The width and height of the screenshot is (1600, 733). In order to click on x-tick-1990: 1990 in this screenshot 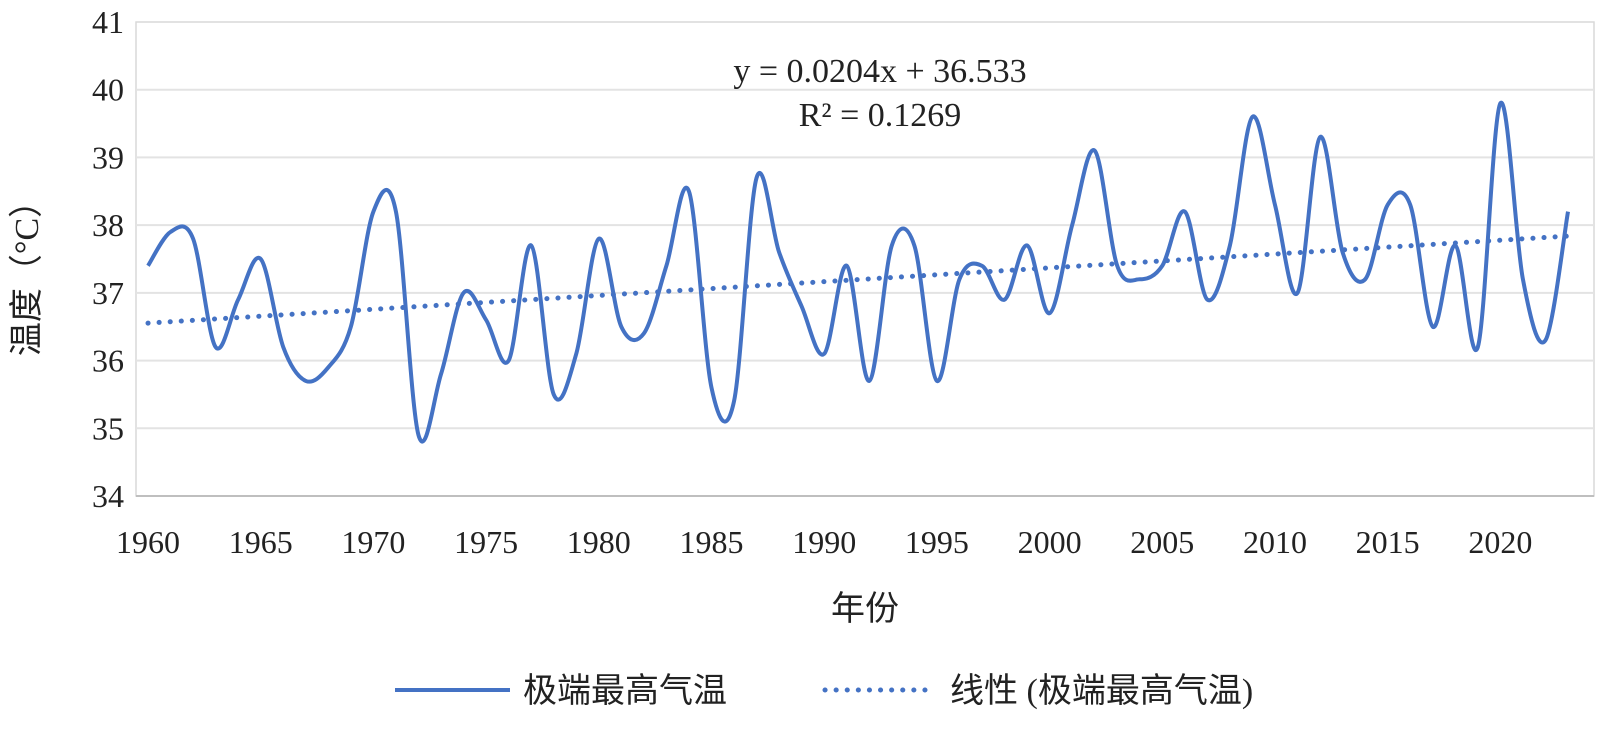, I will do `click(824, 542)`.